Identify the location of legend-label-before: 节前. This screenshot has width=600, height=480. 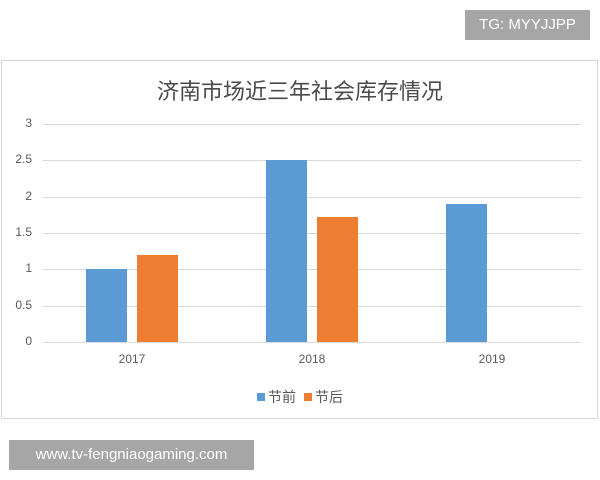
(282, 398).